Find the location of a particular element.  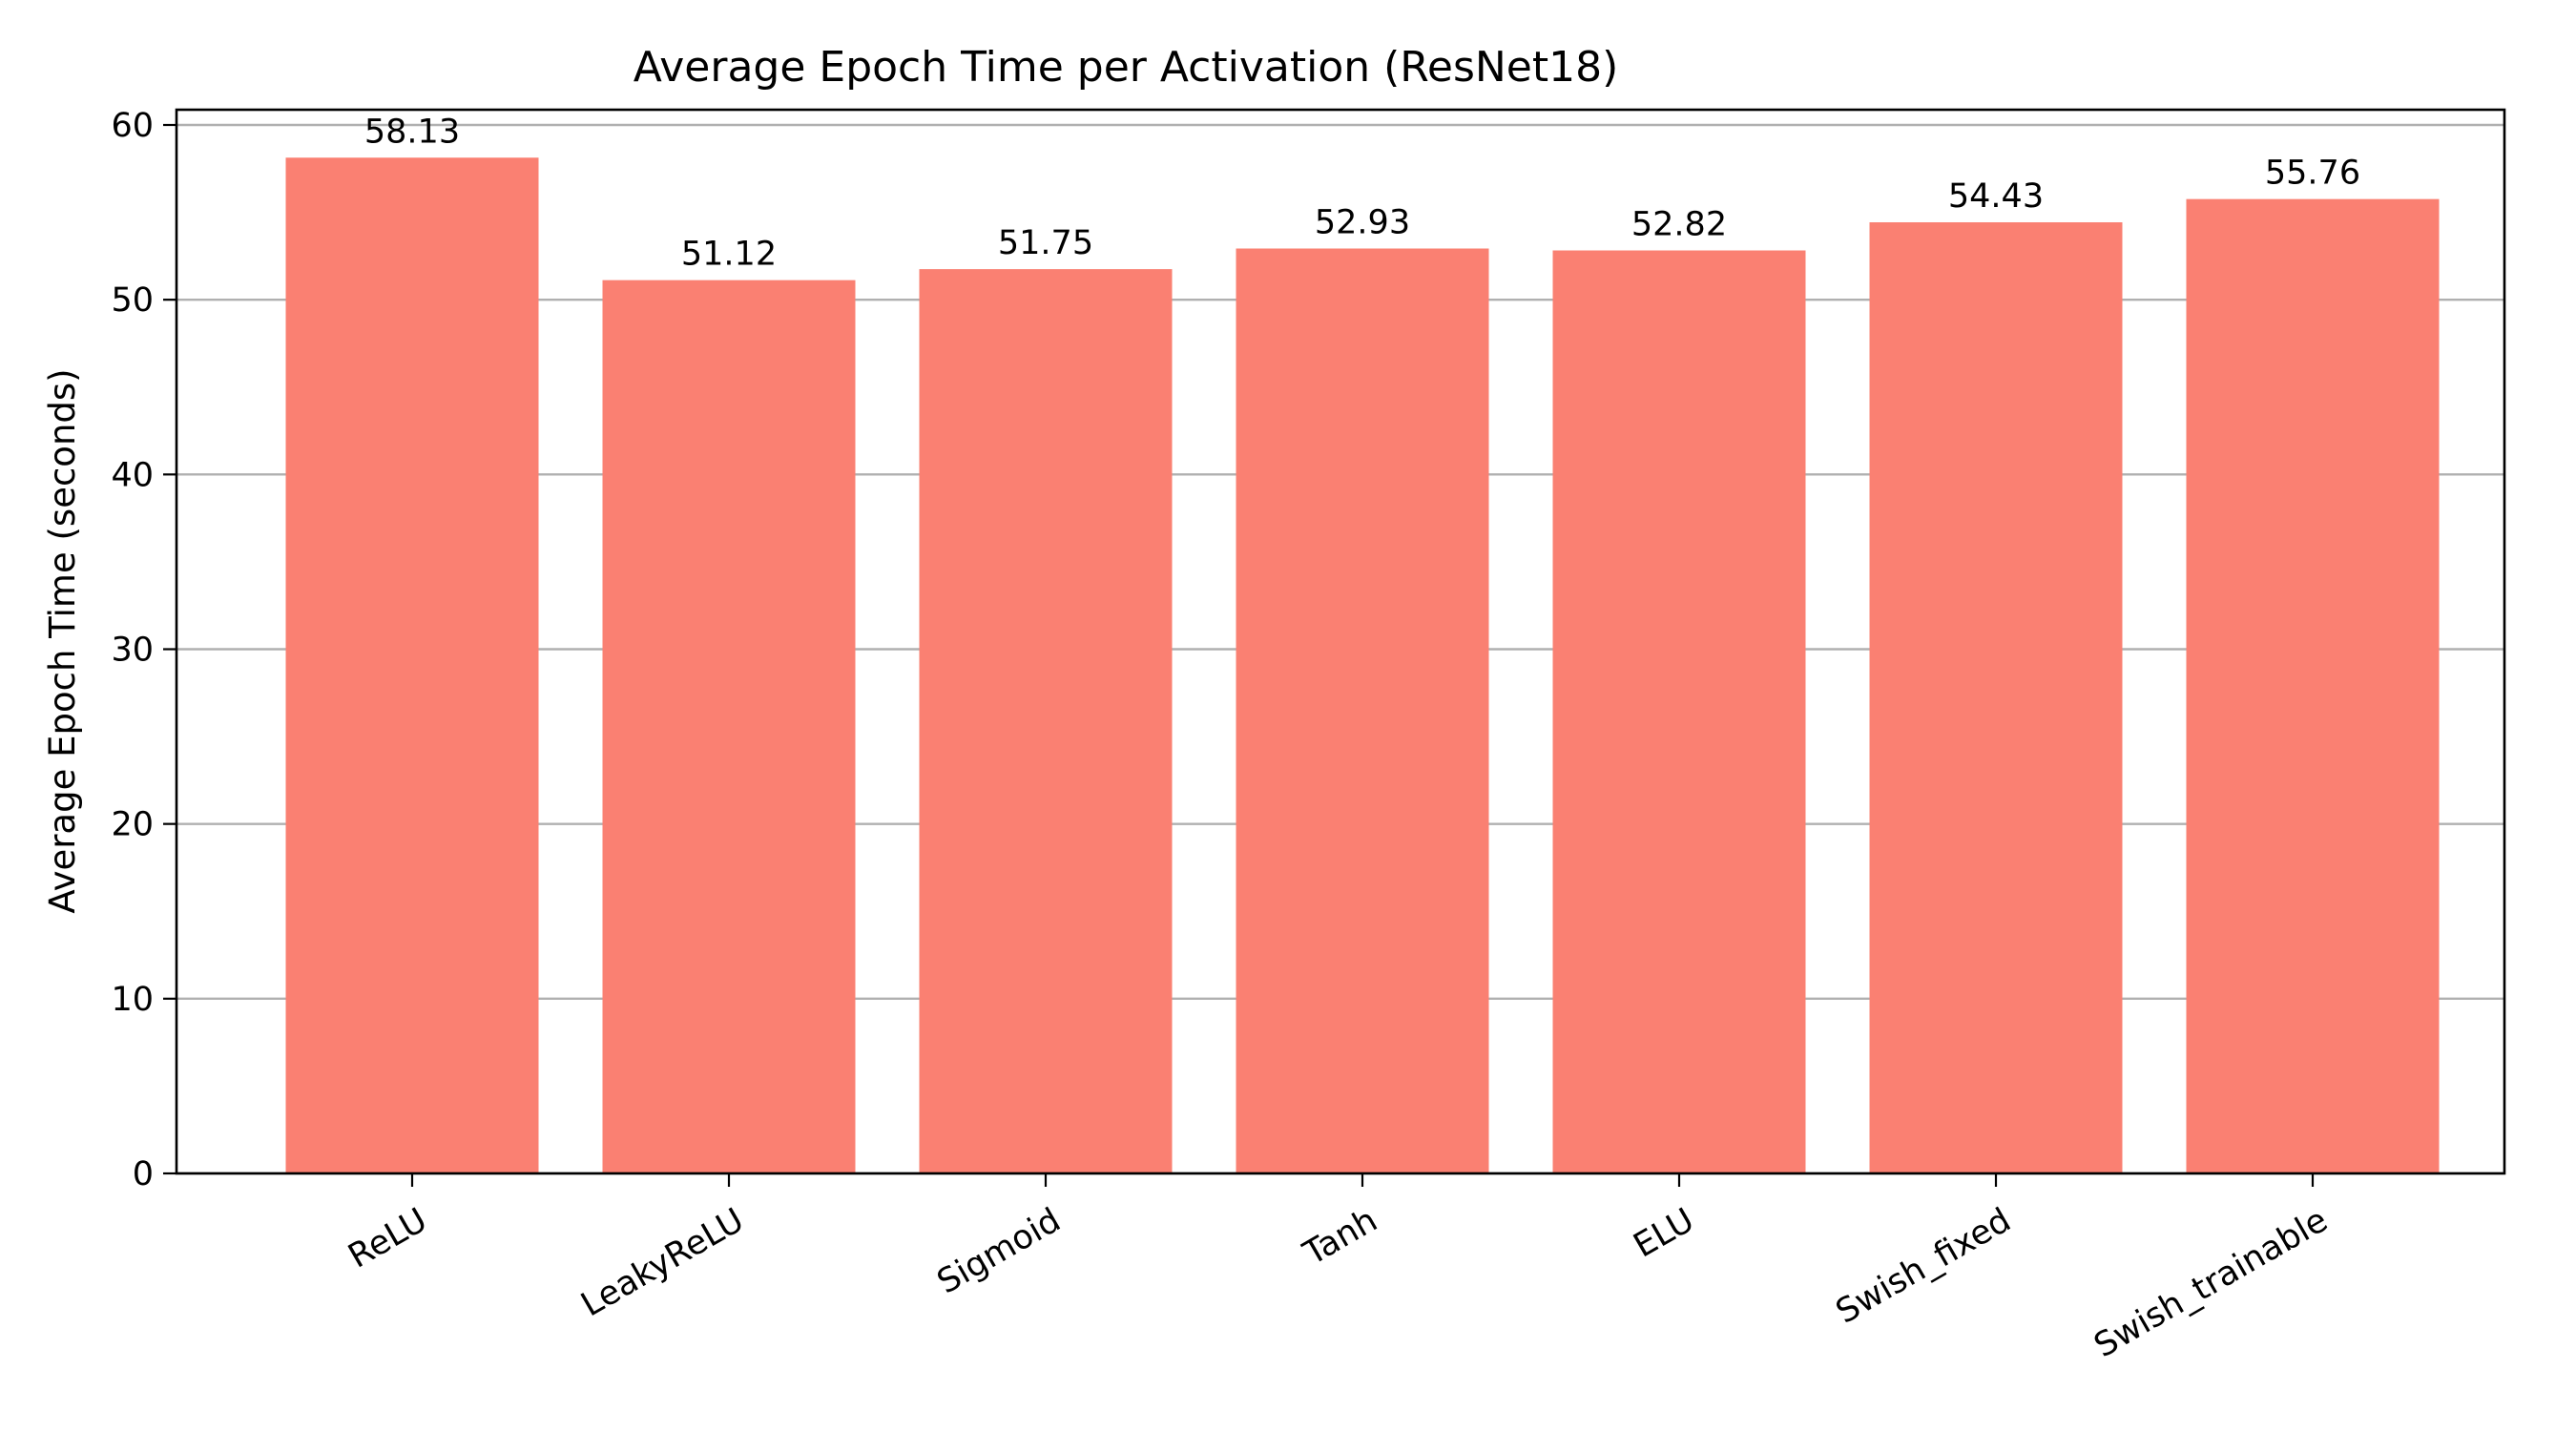

x-tick-label: Swish_fixed is located at coordinates (1924, 1266).